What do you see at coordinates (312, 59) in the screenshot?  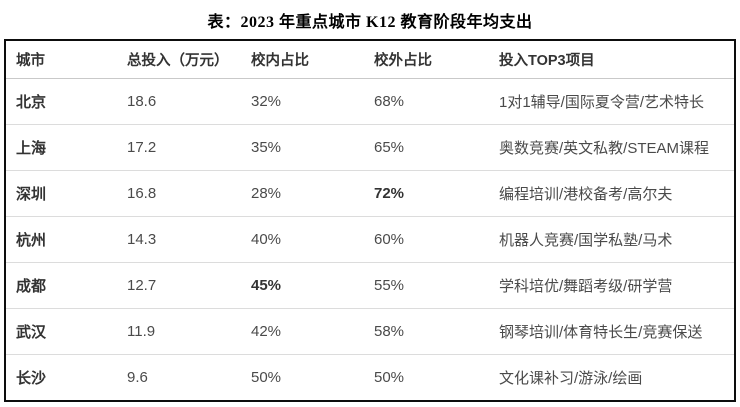 I see `col-header-in-school-share: 校内占比` at bounding box center [312, 59].